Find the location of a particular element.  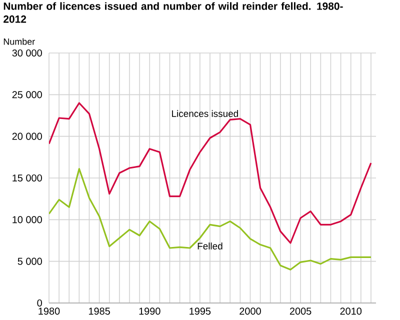

y-tick-label: 30 000 is located at coordinates (27, 53).